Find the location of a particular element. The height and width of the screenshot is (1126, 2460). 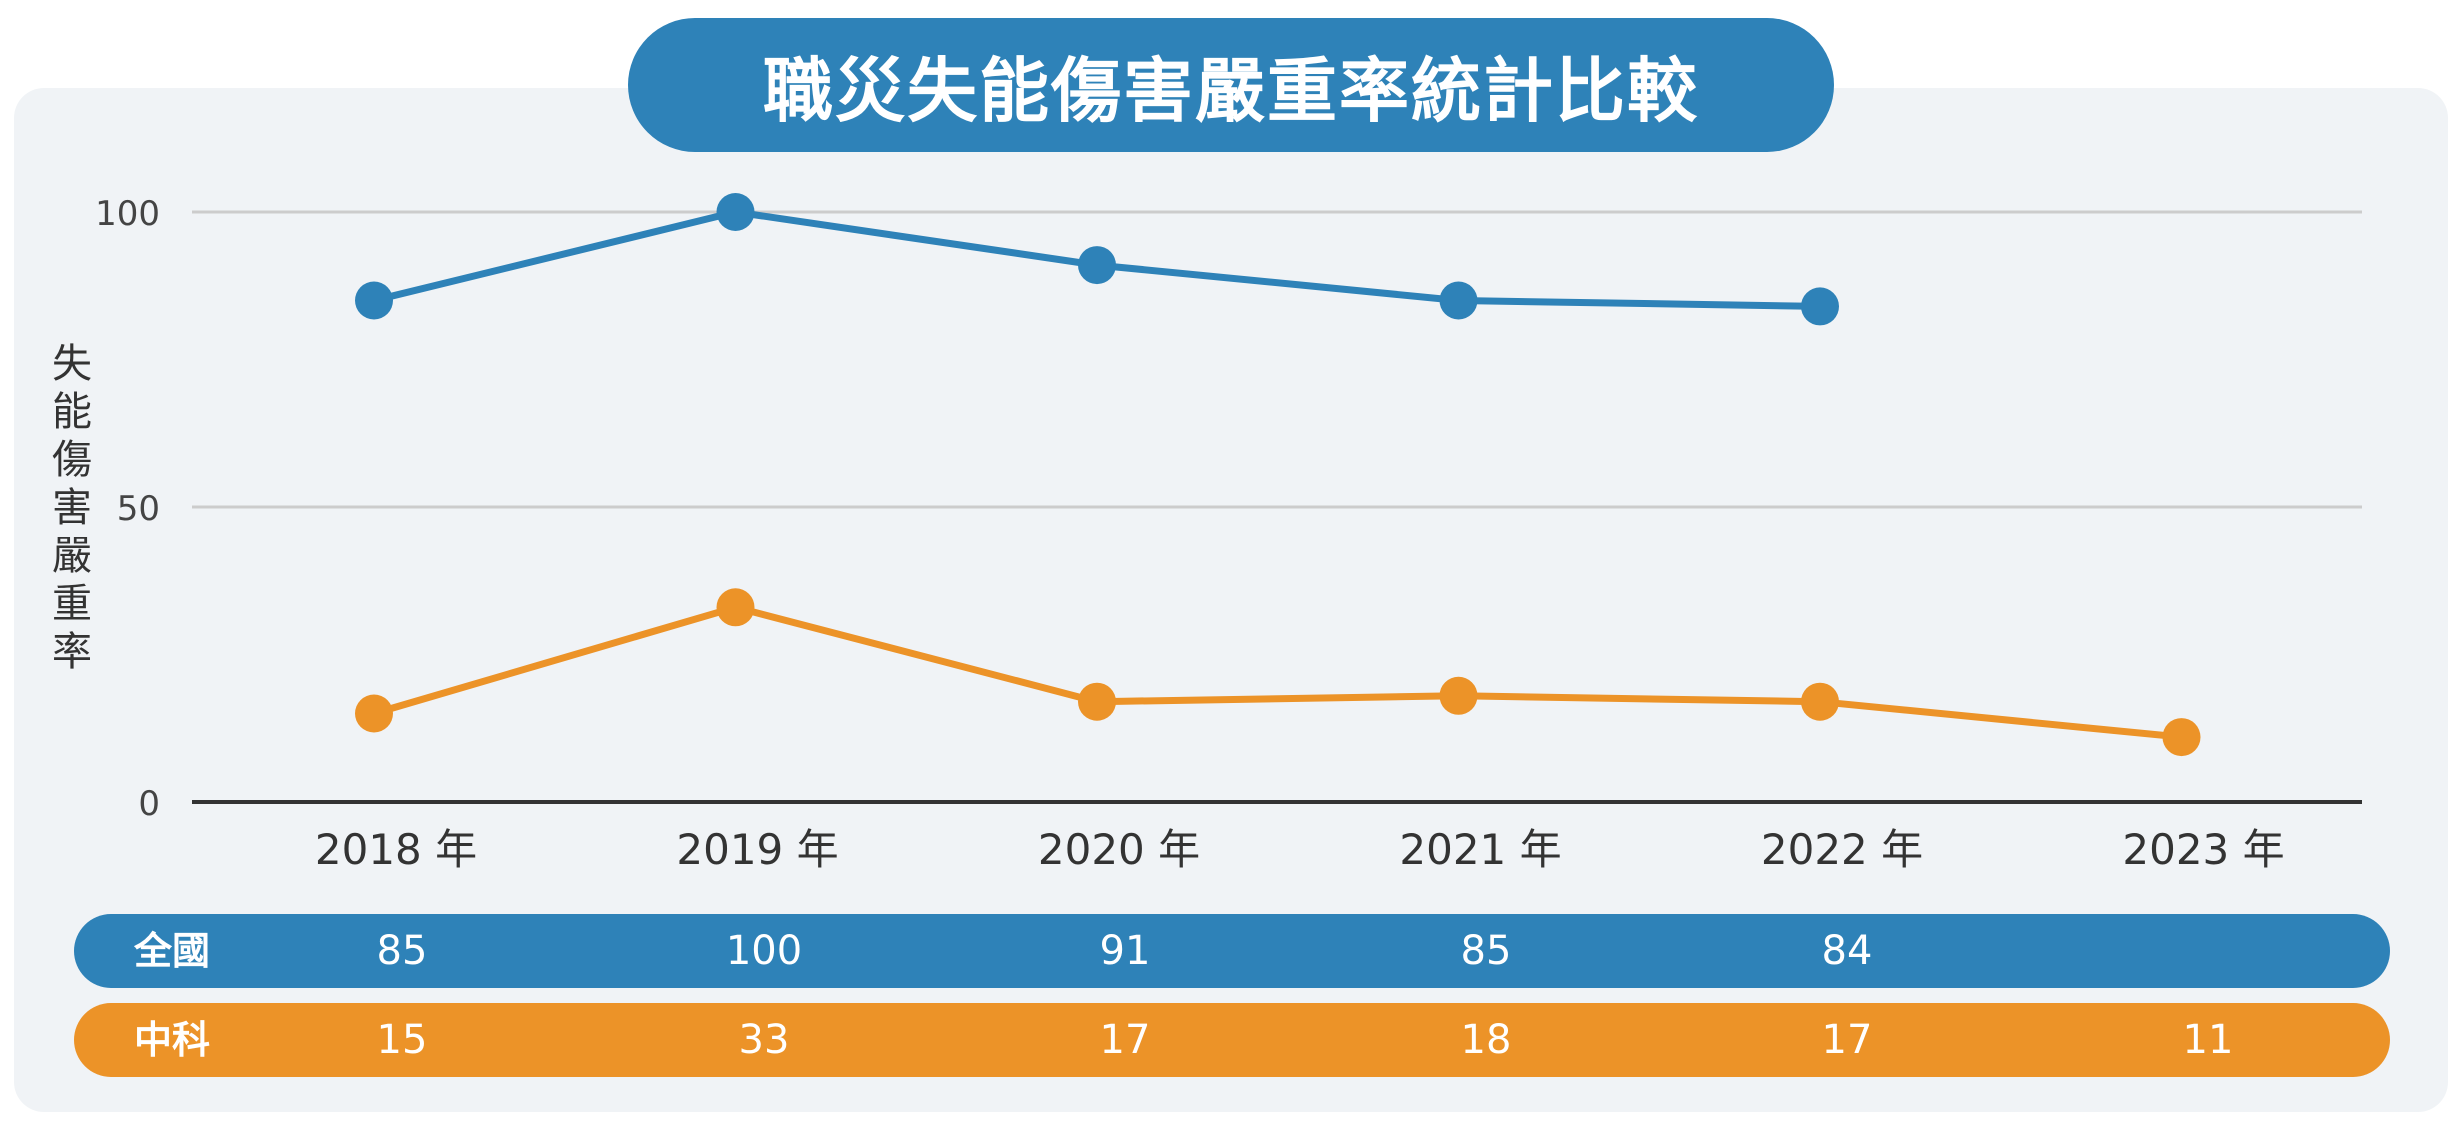

x-tick-label: 2018 年 is located at coordinates (396, 849).